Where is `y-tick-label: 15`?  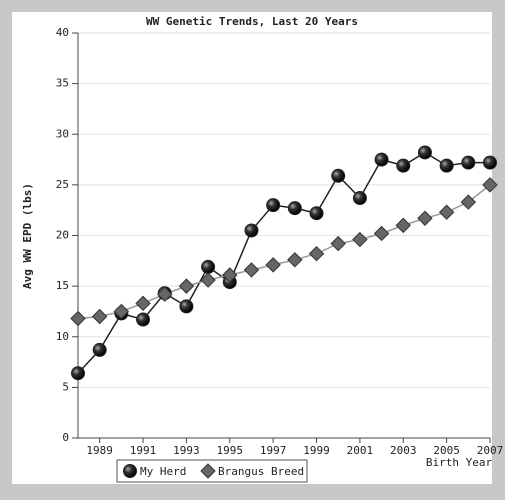
y-tick-label: 15 is located at coordinates (62, 285).